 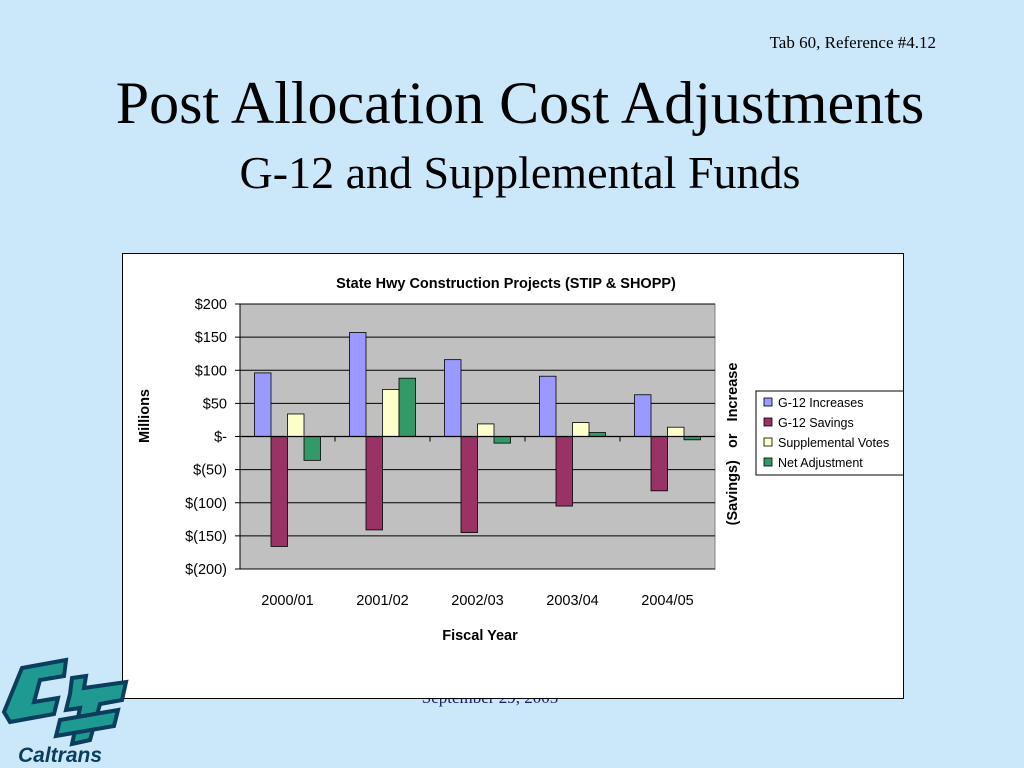 I want to click on x-tick-label: 2000/01, so click(x=287, y=601).